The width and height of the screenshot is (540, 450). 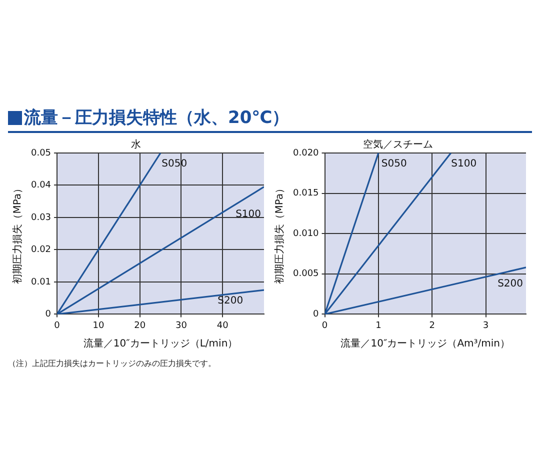 I want to click on y-tick-label: 0.04, so click(x=41, y=185).